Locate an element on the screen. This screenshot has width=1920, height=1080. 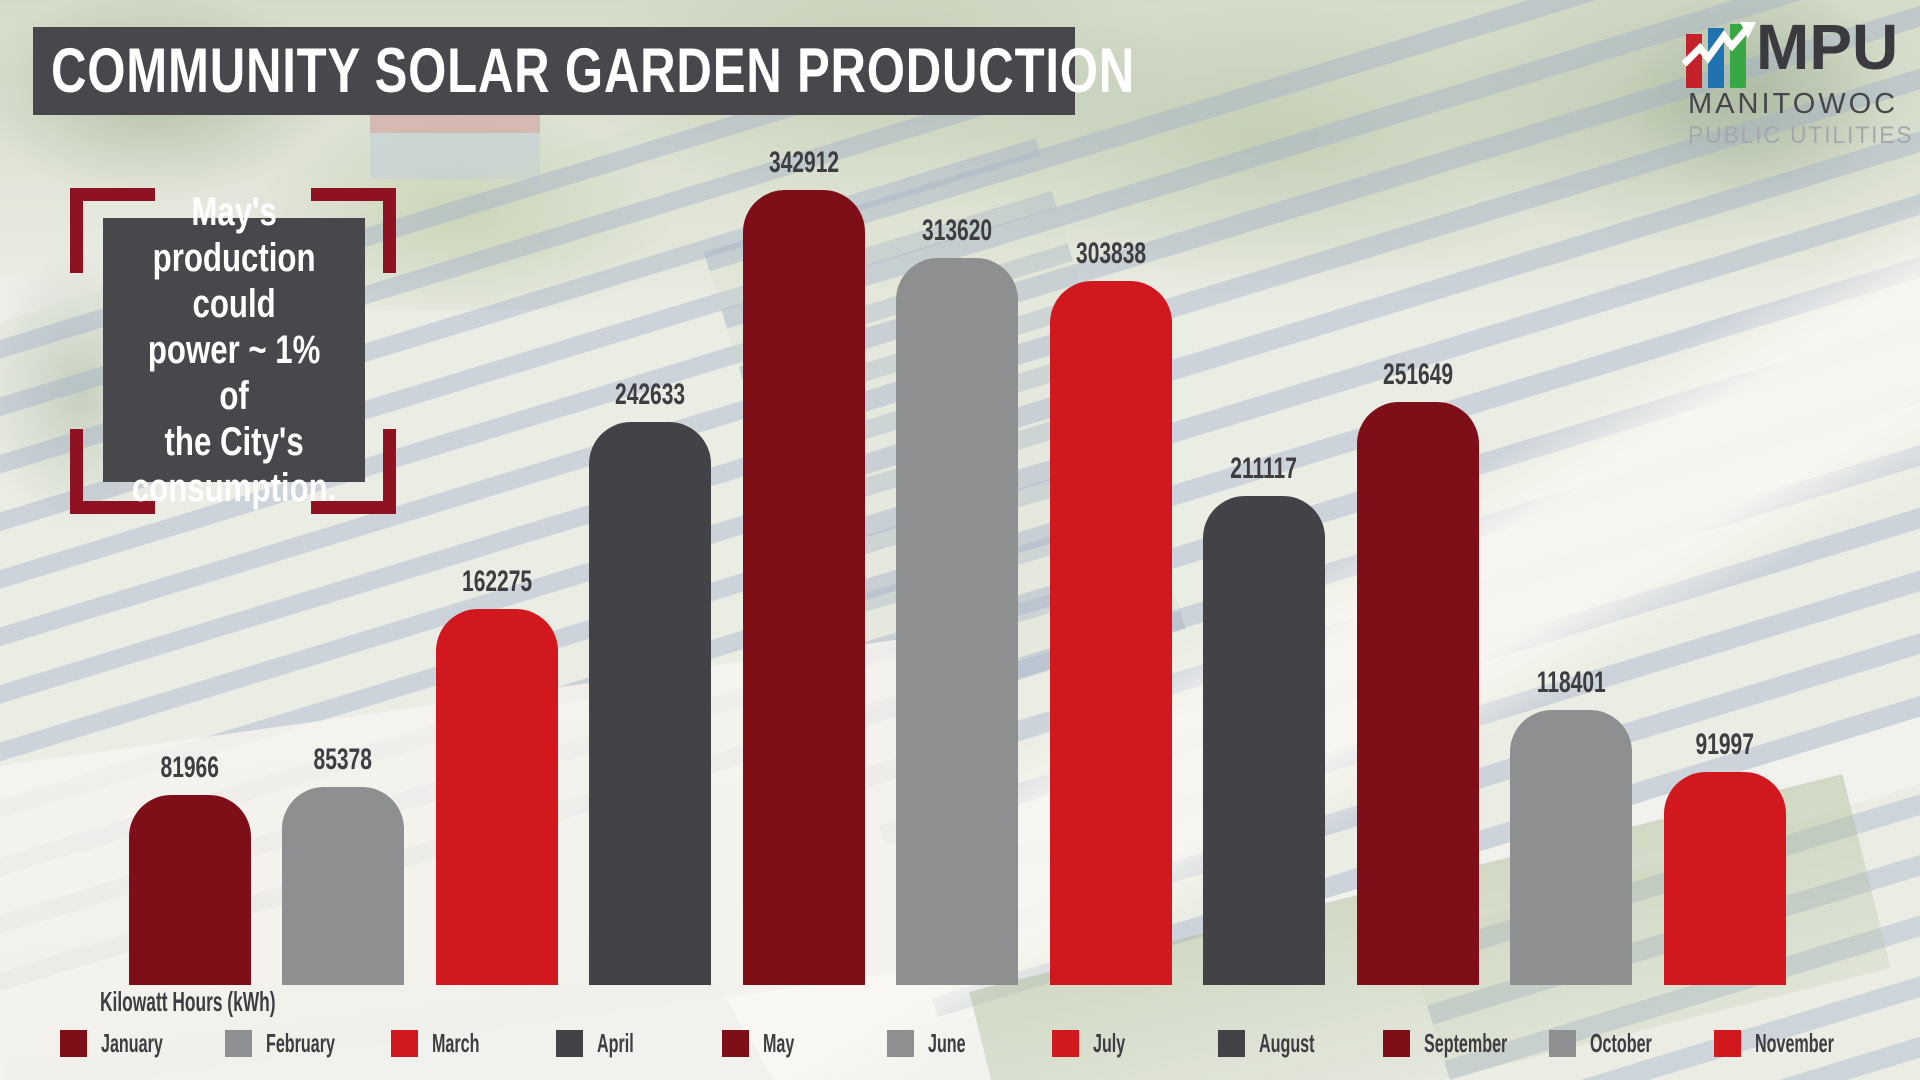
legend-swatch-may is located at coordinates (735, 1043).